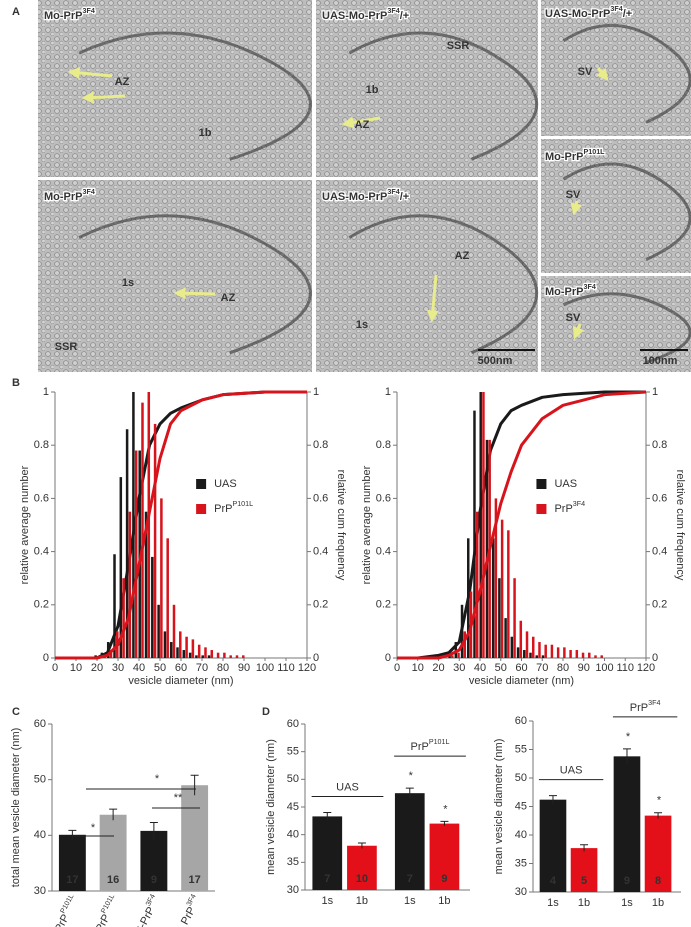 Image resolution: width=691 pixels, height=927 pixels. What do you see at coordinates (362, 325) in the screenshot?
I see `image-label: 1s` at bounding box center [362, 325].